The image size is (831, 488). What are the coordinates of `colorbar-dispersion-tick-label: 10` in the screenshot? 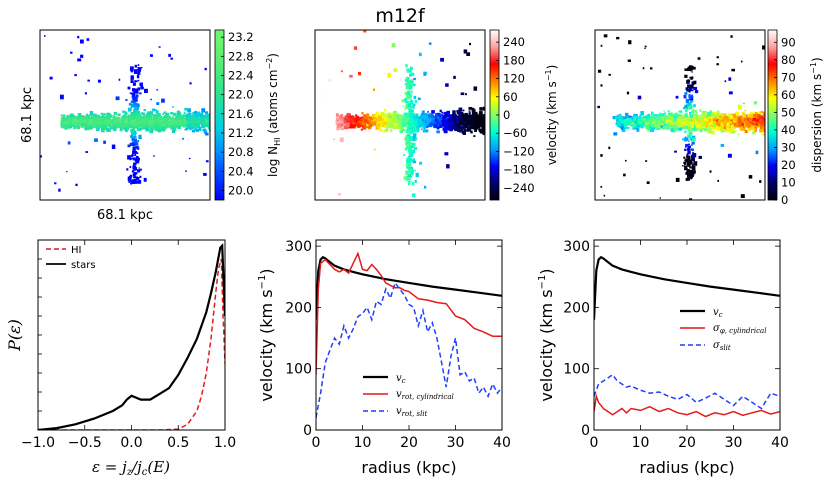 It's located at (788, 182).